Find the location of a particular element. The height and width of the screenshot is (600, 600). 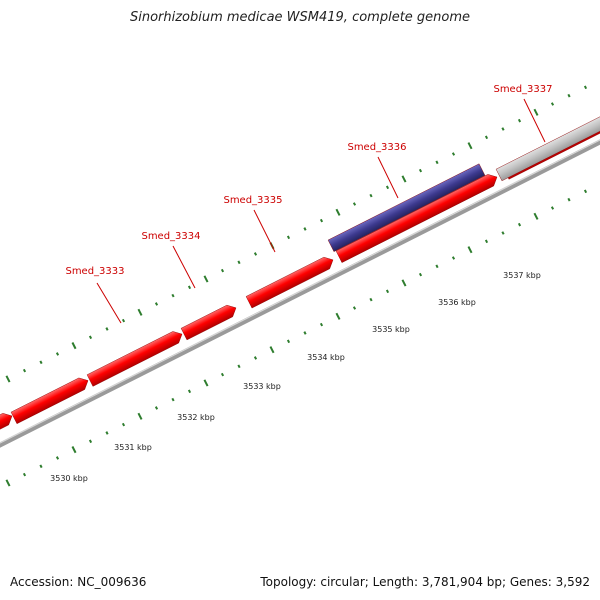

kbp-label: 3535 kbp is located at coordinates (391, 329).